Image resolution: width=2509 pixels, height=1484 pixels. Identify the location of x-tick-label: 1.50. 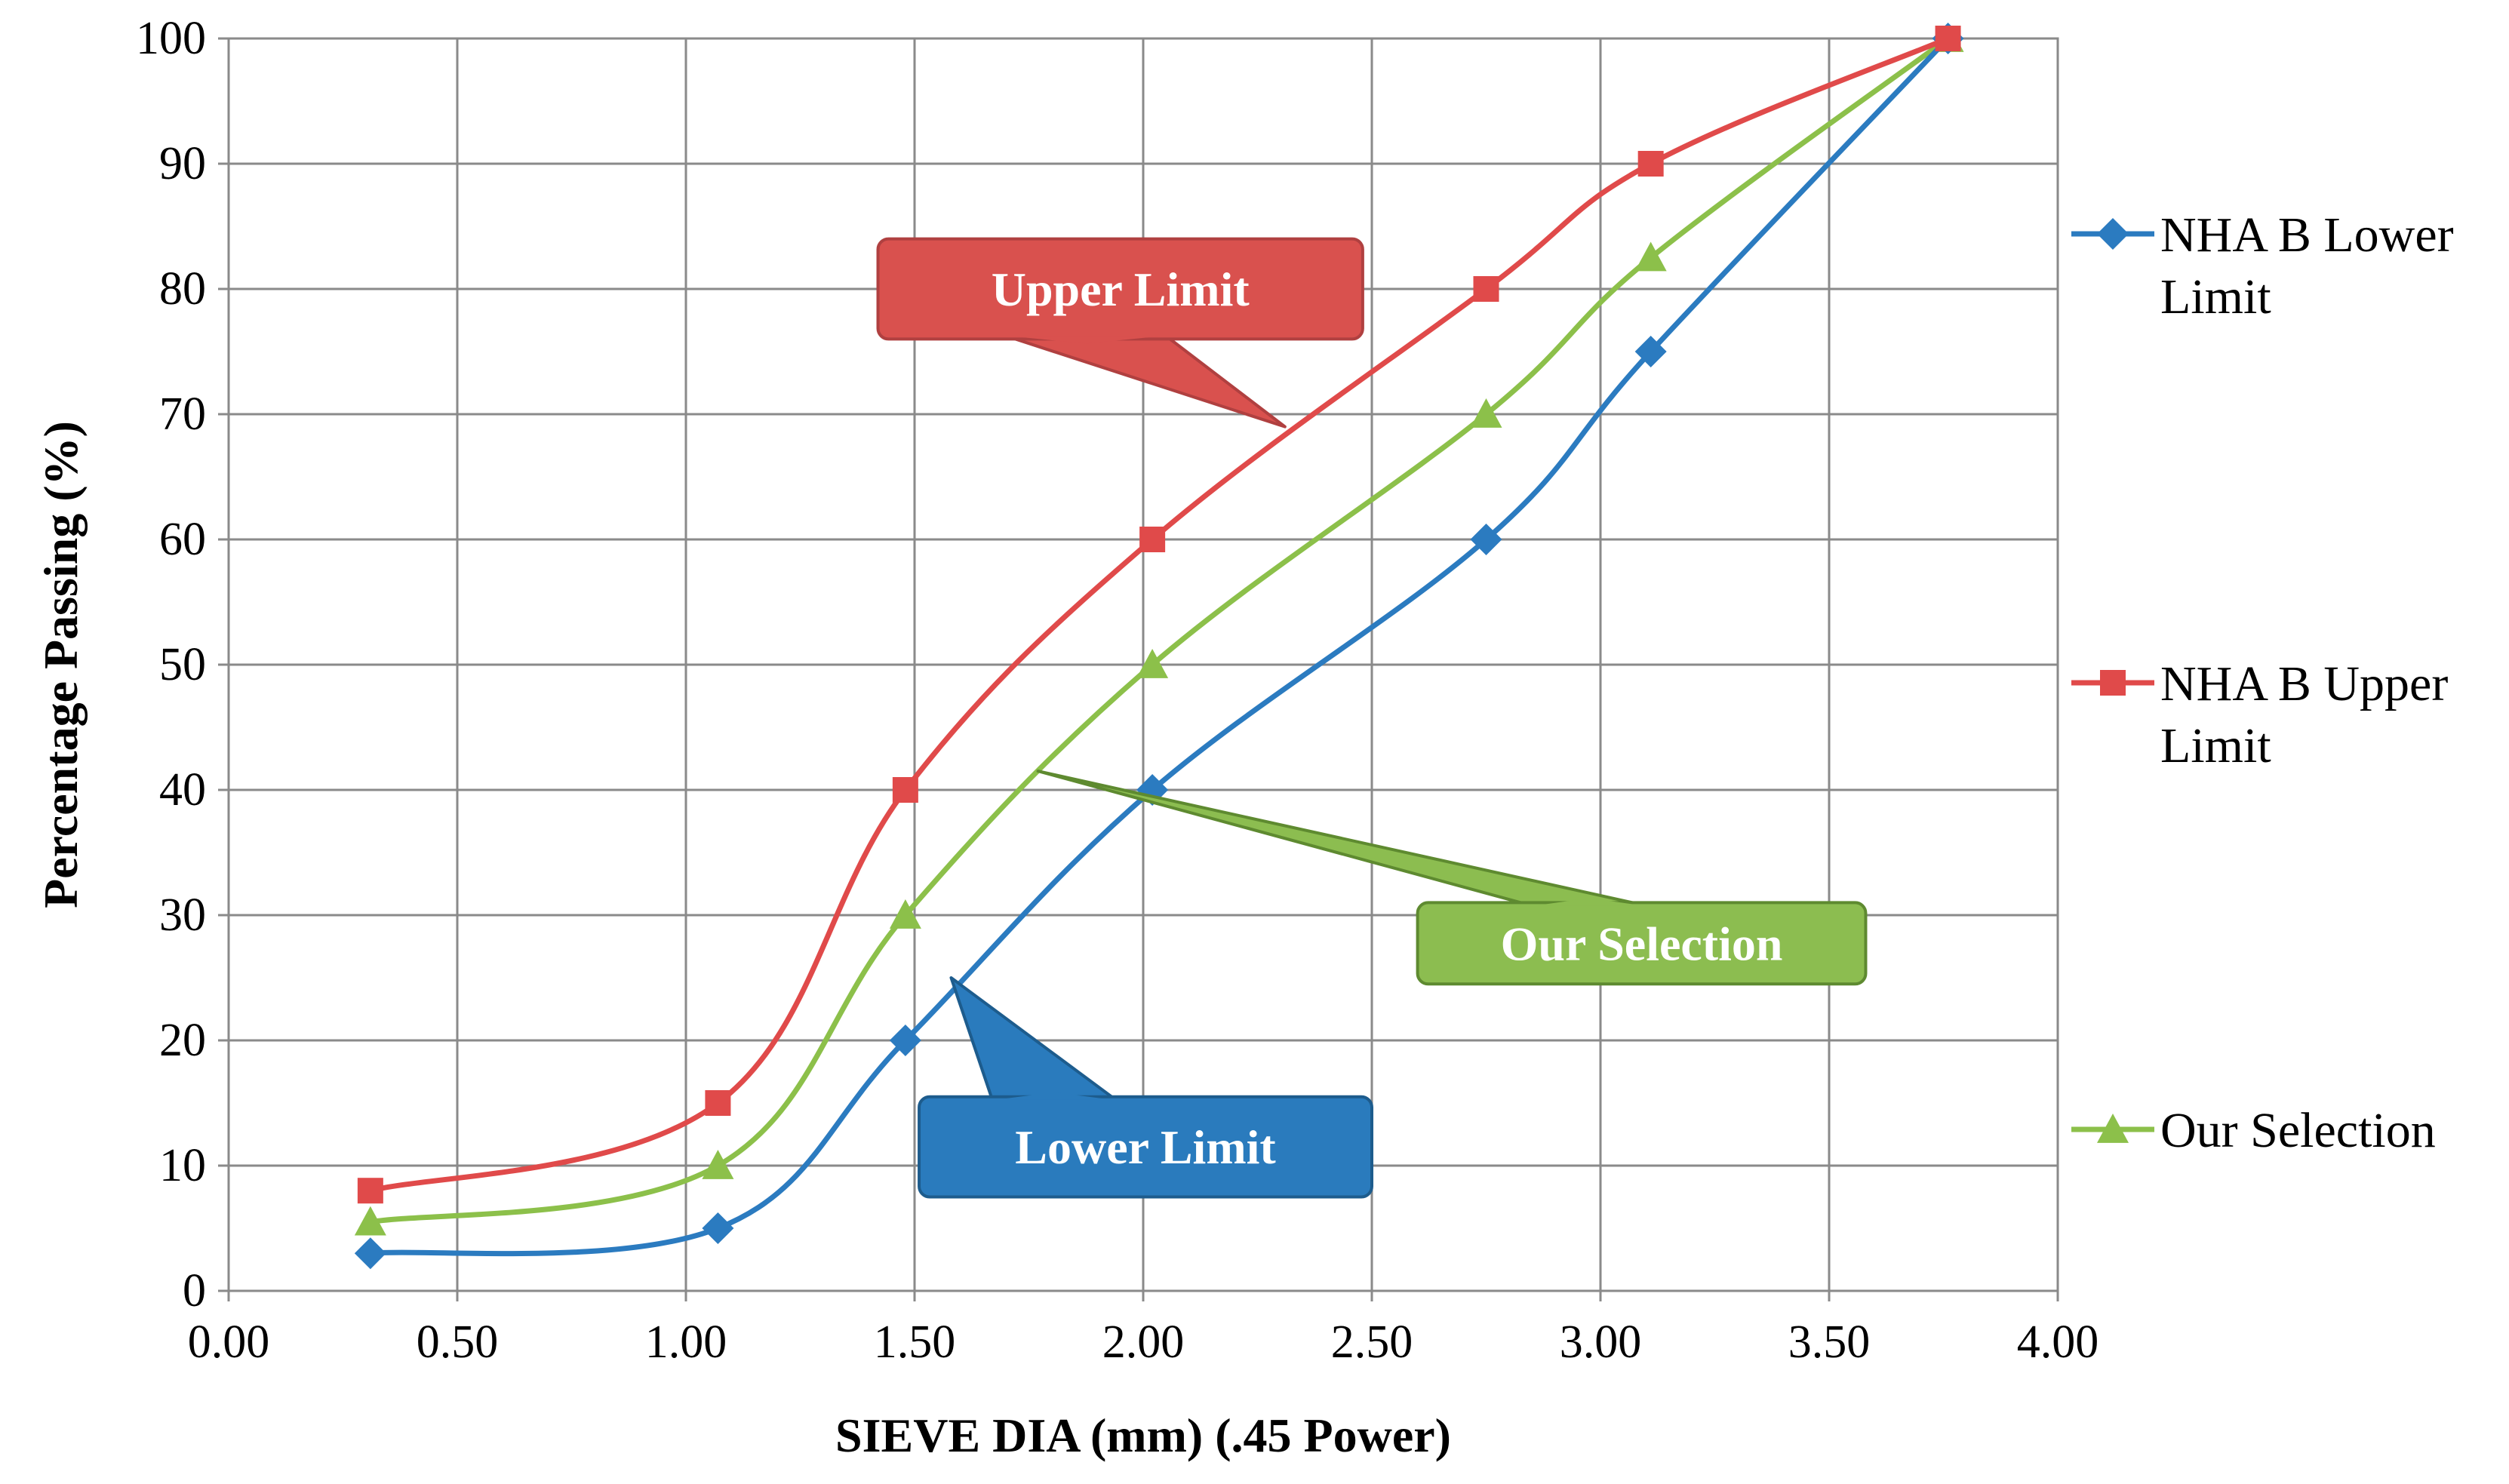
(915, 1342).